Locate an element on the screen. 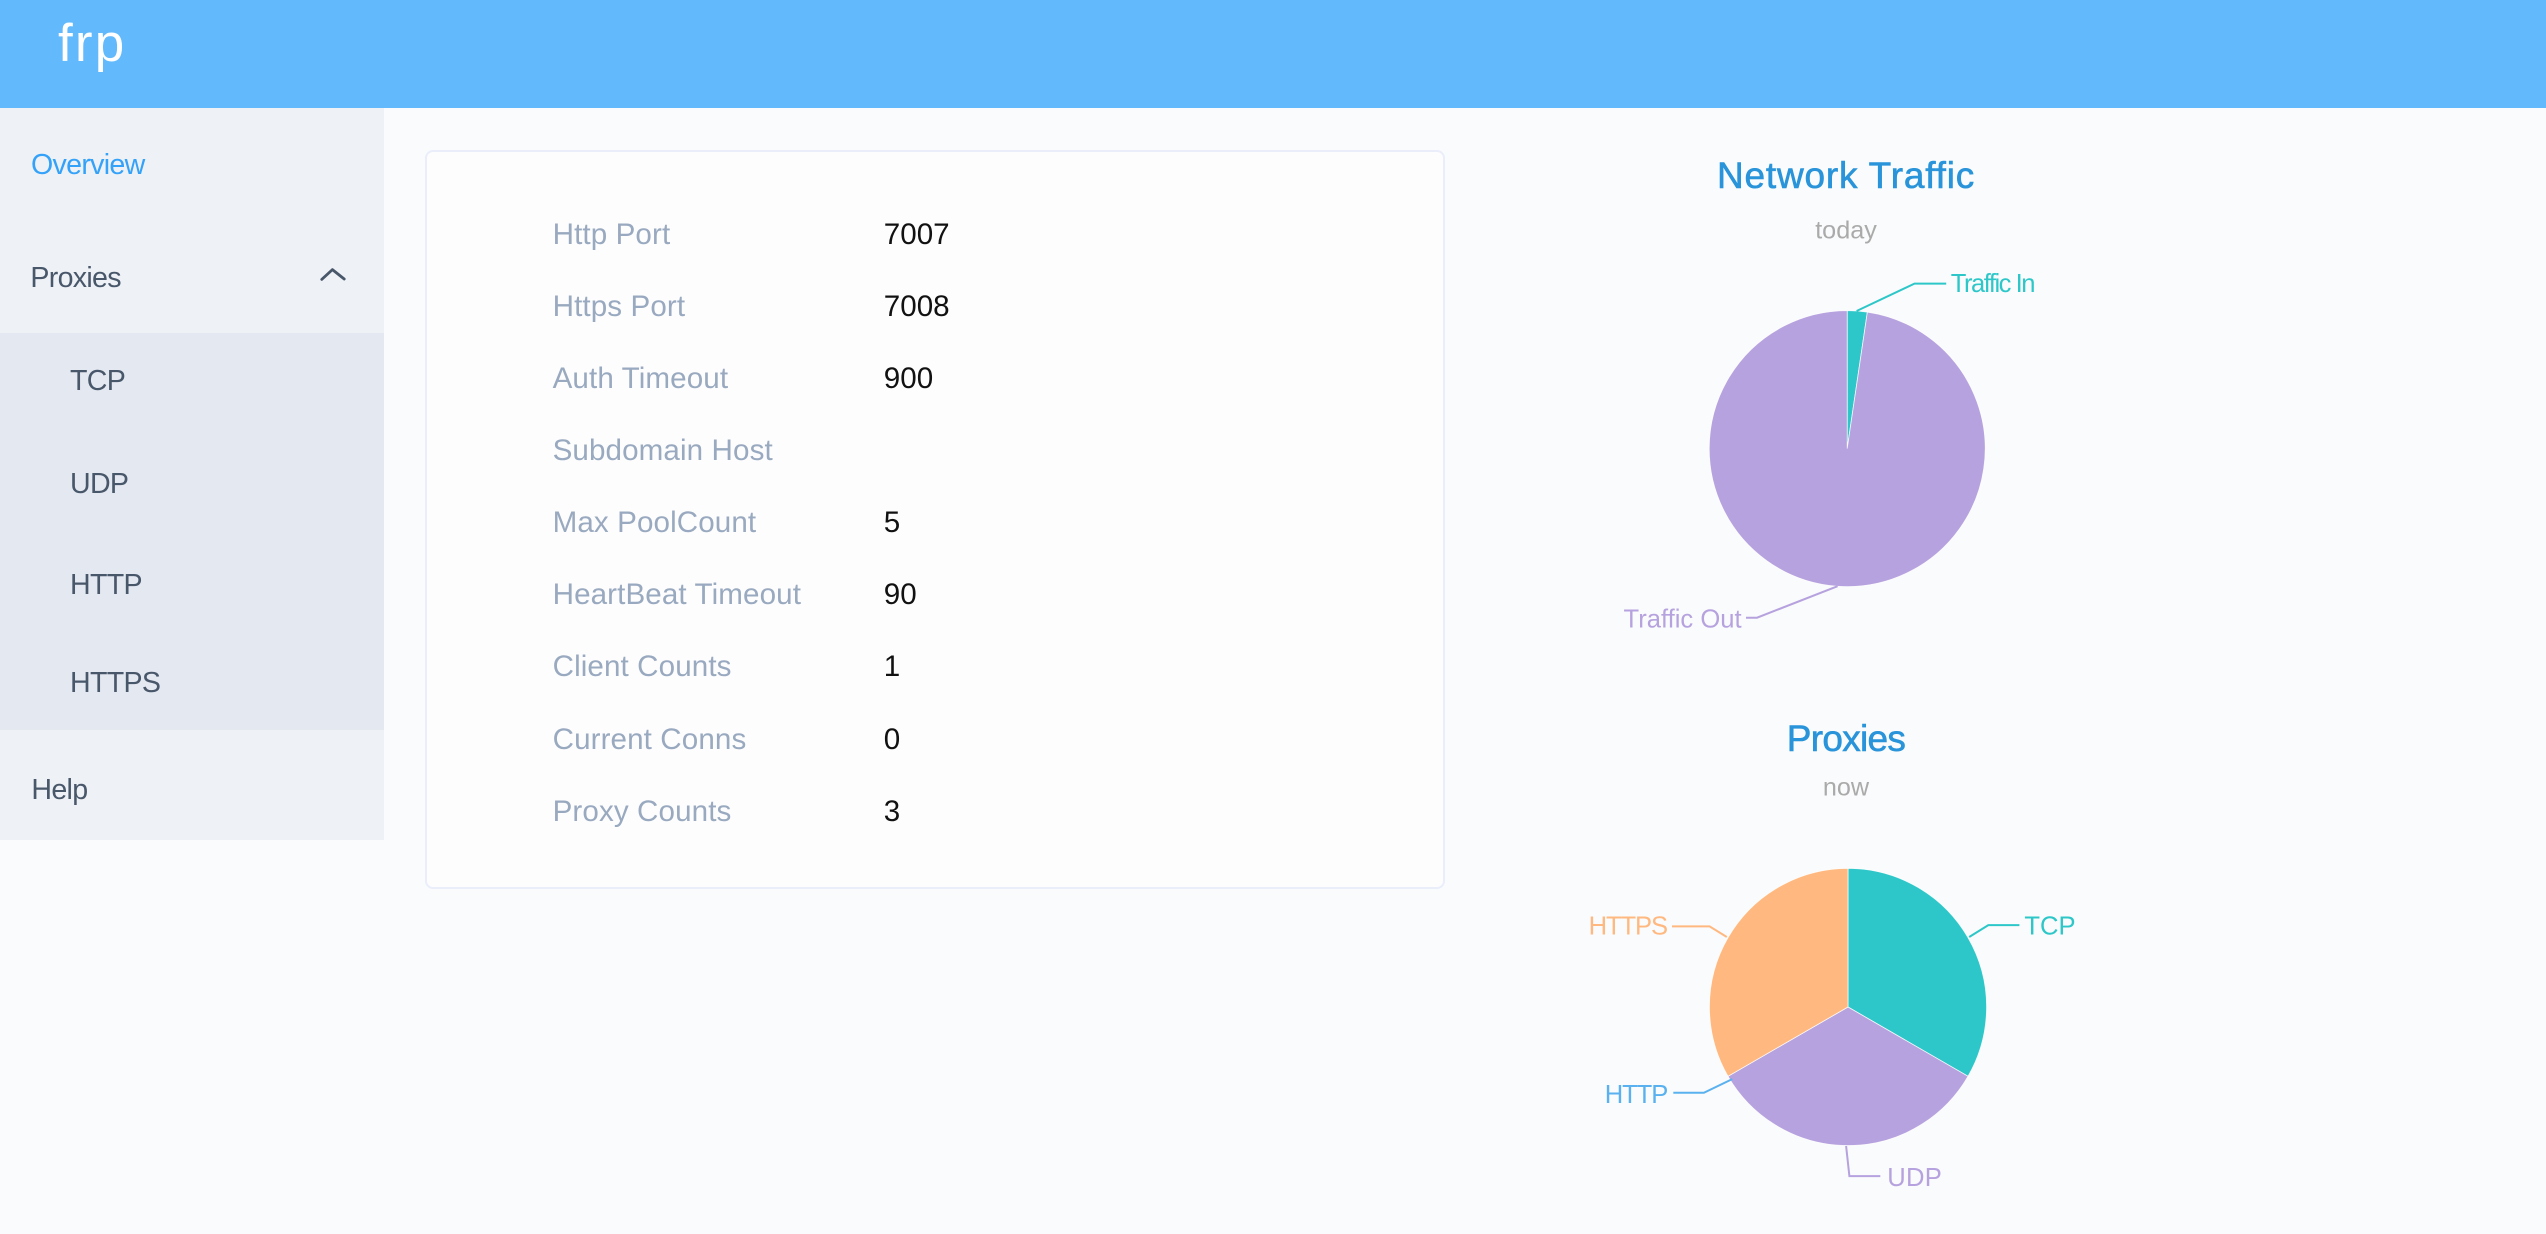  svg-text: Traffic In is located at coordinates (1992, 284).